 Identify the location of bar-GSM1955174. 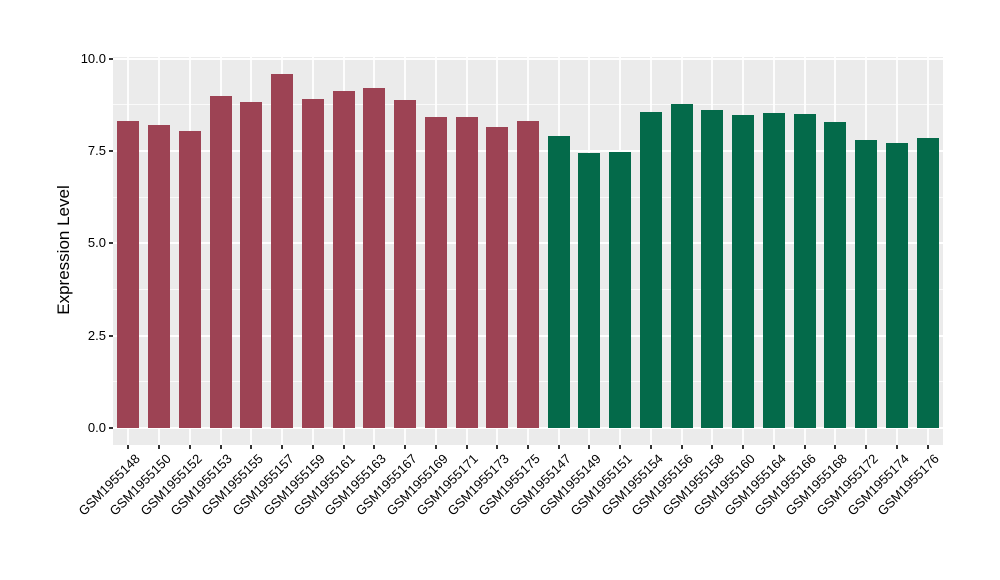
(896, 285).